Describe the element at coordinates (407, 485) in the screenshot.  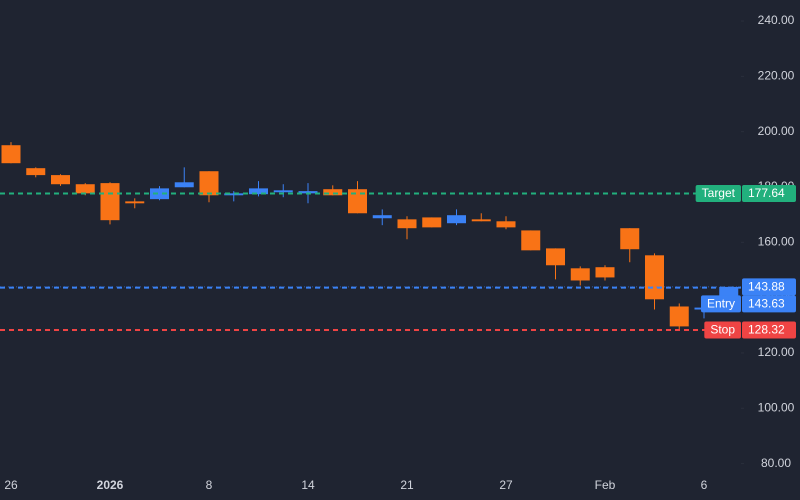
I see `x-tick-label: 21` at that location.